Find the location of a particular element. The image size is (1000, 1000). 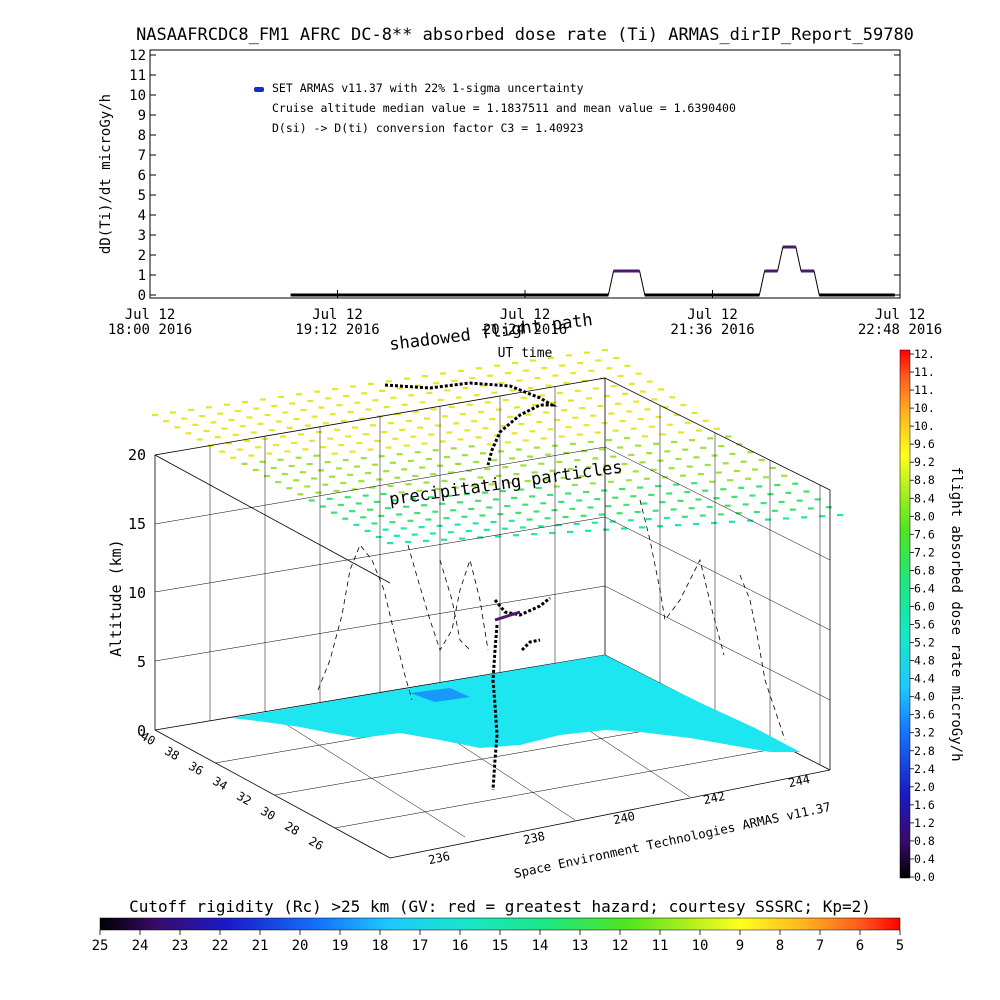

longitude-tick-label: 236 is located at coordinates (439, 858).